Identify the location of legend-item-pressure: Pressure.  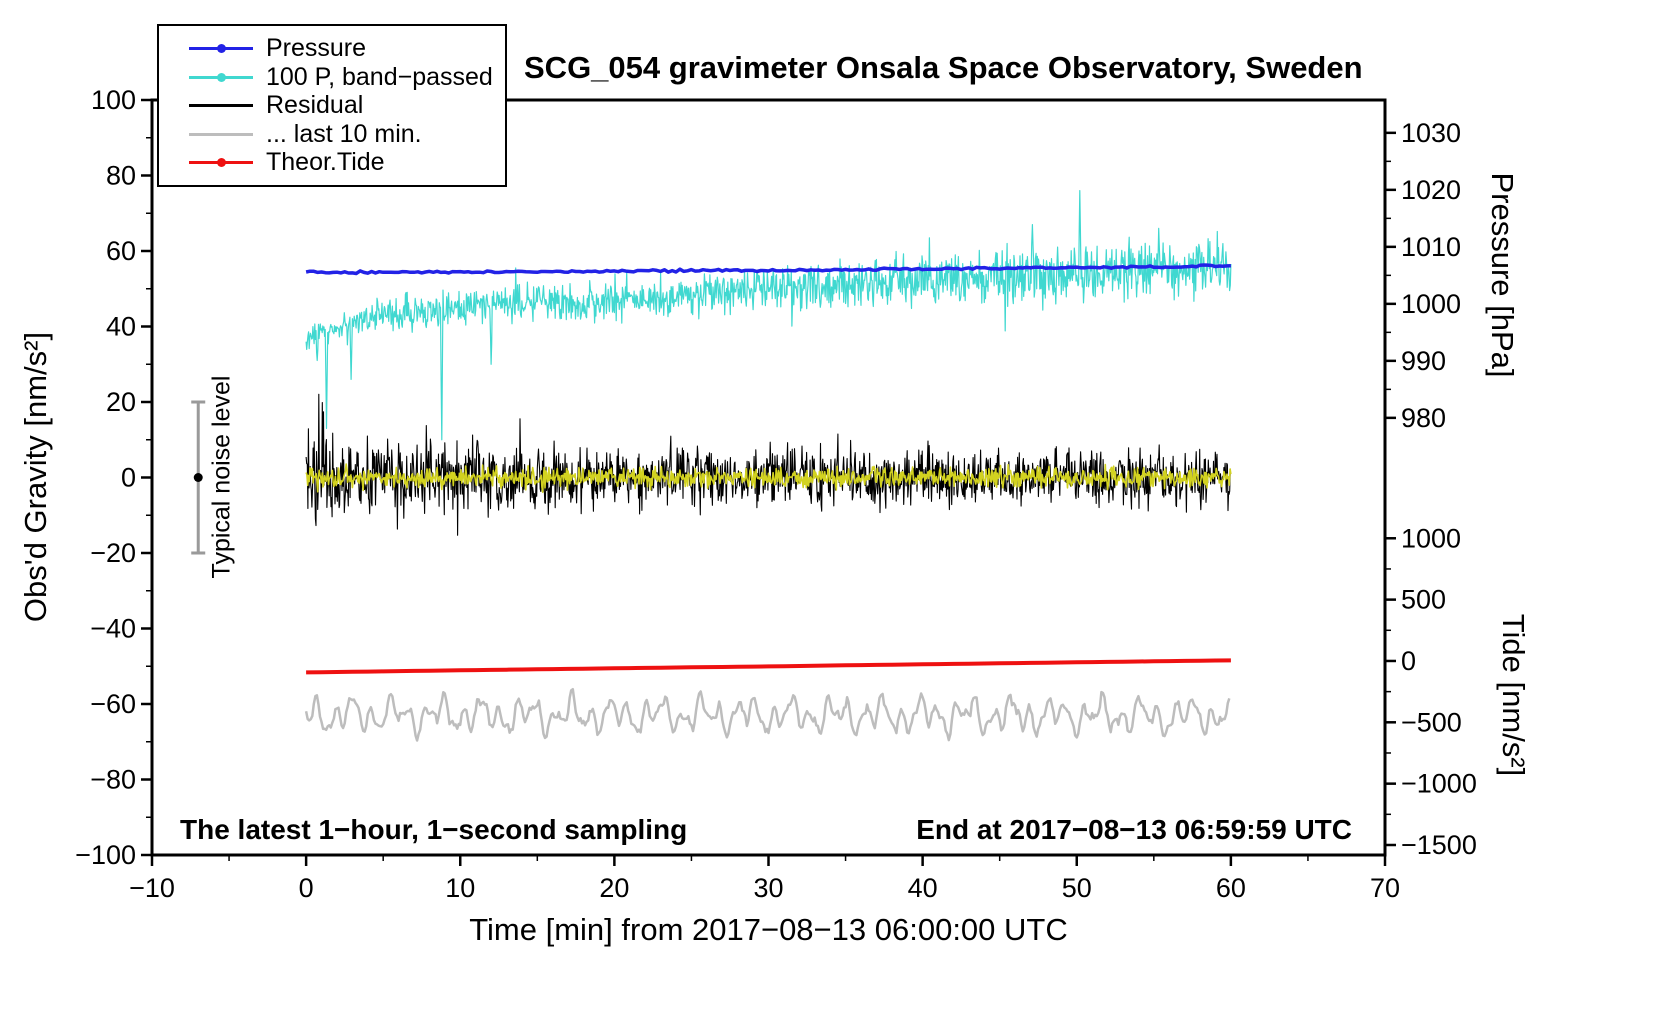
(332, 48).